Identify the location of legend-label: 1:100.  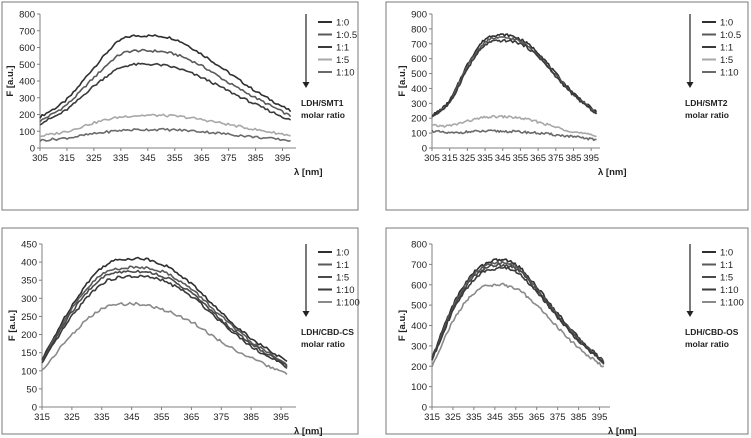
(732, 303).